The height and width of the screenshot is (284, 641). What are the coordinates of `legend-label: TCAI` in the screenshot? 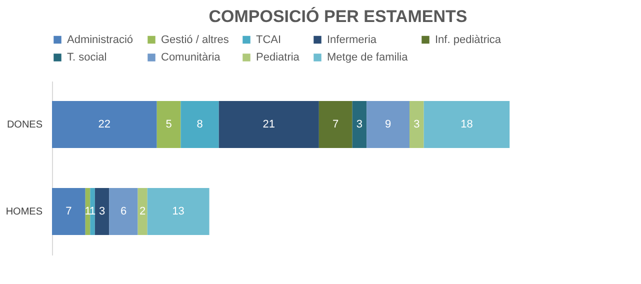 It's located at (269, 40).